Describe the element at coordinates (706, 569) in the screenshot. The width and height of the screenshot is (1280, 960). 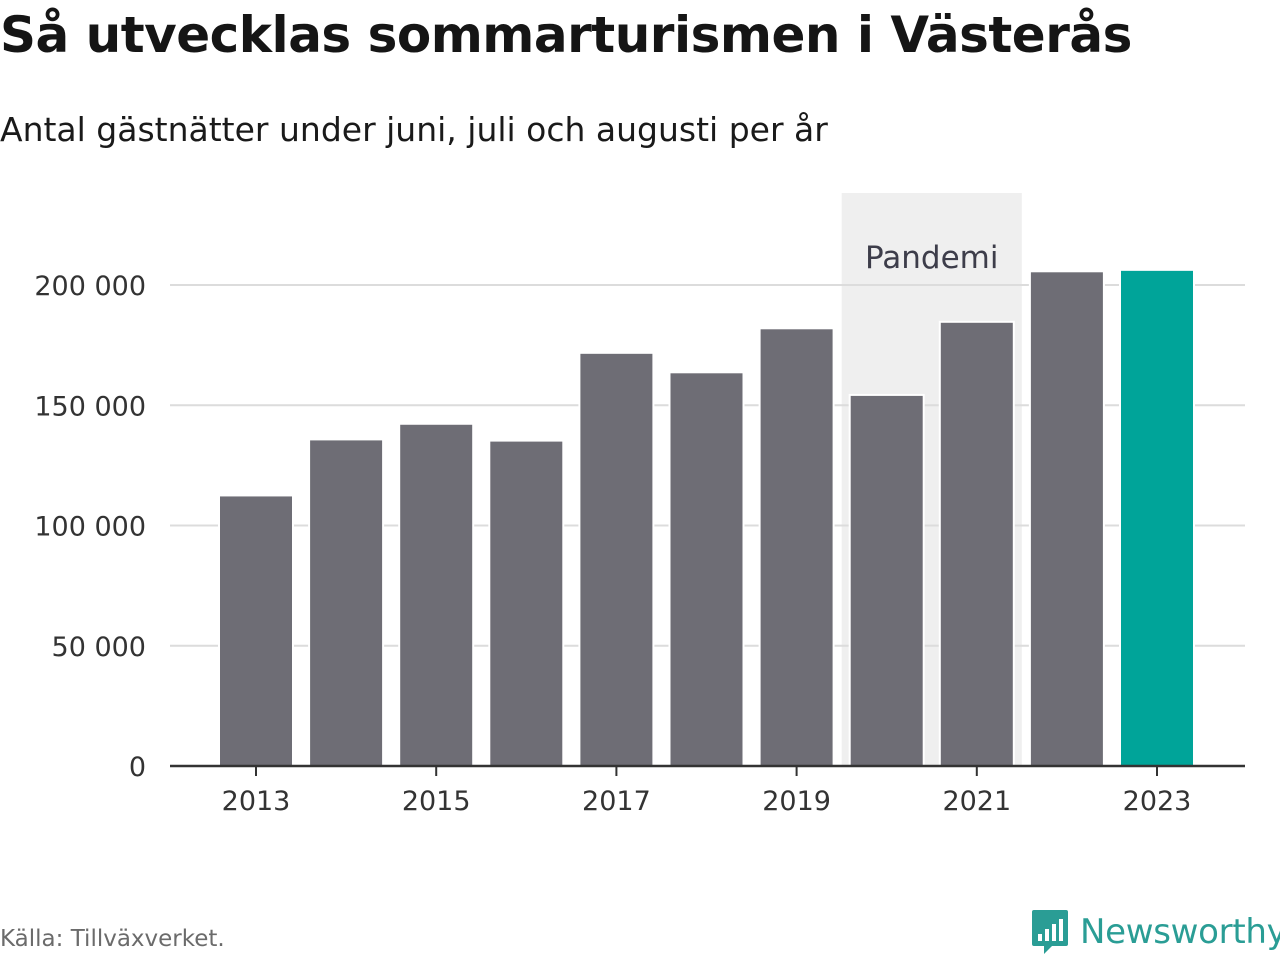
I see `bar-2018` at that location.